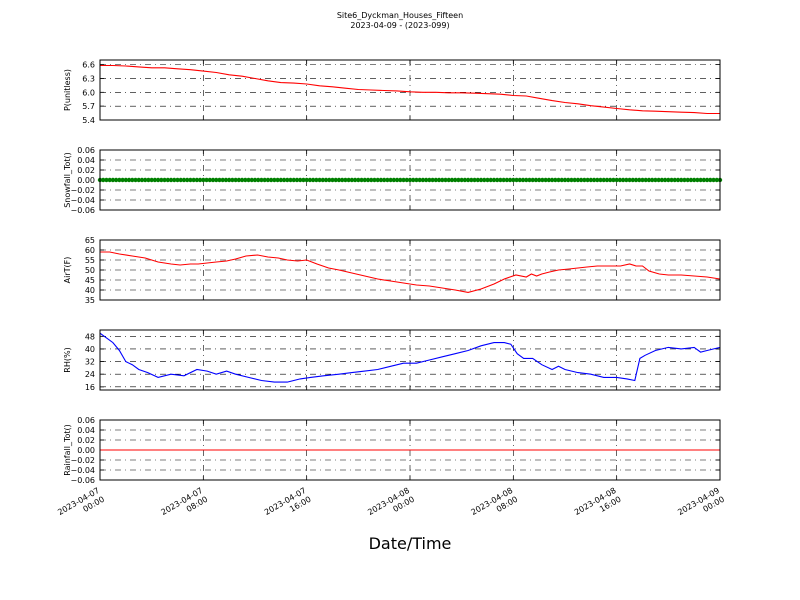 The image size is (800, 600). I want to click on y-tick-label: 60, so click(90, 250).